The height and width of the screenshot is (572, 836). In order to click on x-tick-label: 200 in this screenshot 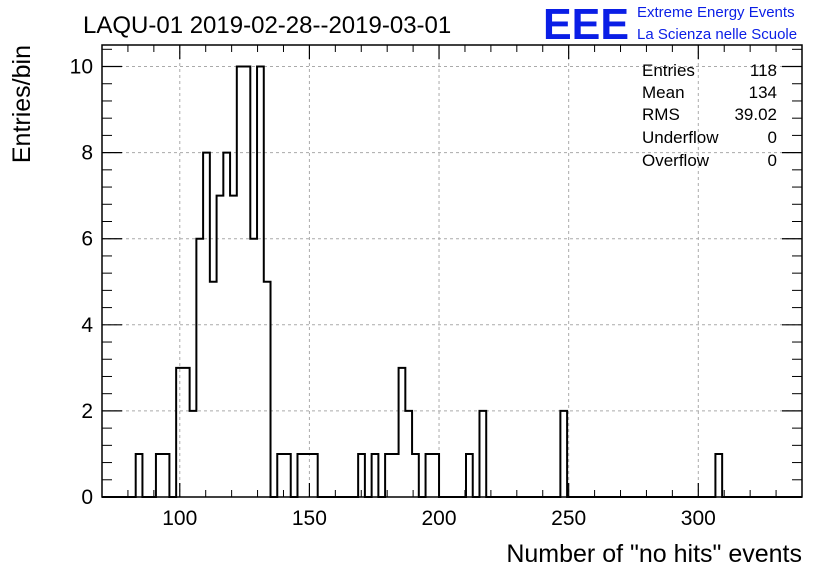, I will do `click(439, 518)`.